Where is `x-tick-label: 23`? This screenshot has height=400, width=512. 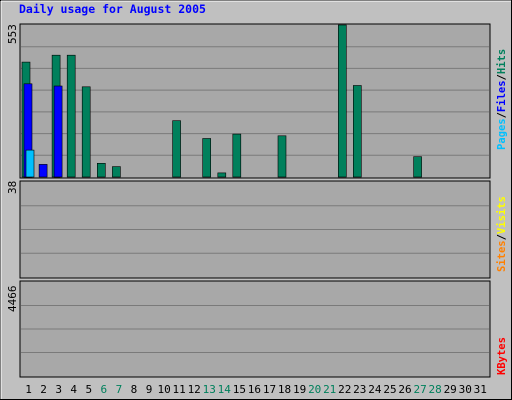 x-tick-label: 23 is located at coordinates (359, 389).